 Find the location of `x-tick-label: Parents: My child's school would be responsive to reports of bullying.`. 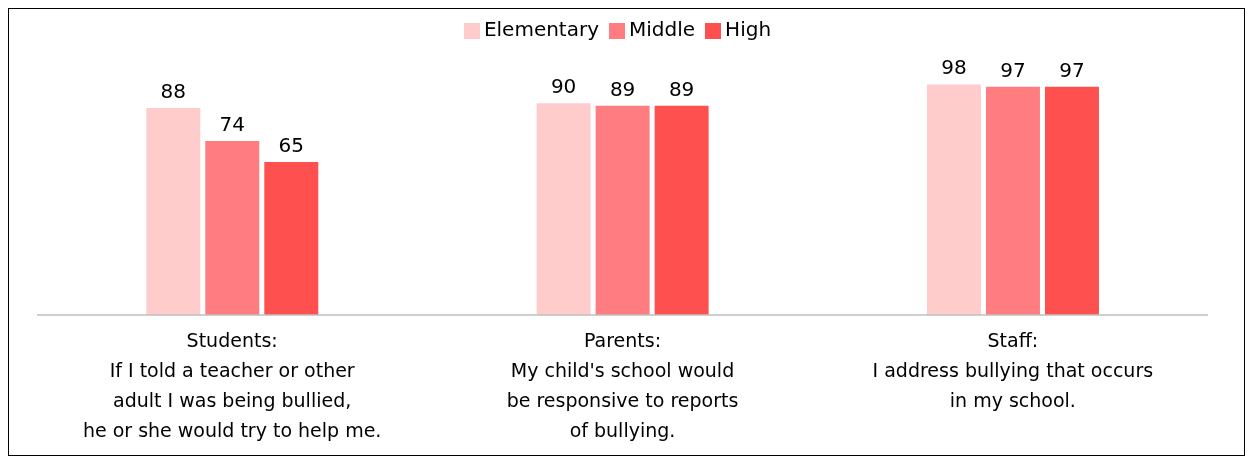

x-tick-label: Parents: My child's school would be responsive to reports of bullying. is located at coordinates (622, 385).